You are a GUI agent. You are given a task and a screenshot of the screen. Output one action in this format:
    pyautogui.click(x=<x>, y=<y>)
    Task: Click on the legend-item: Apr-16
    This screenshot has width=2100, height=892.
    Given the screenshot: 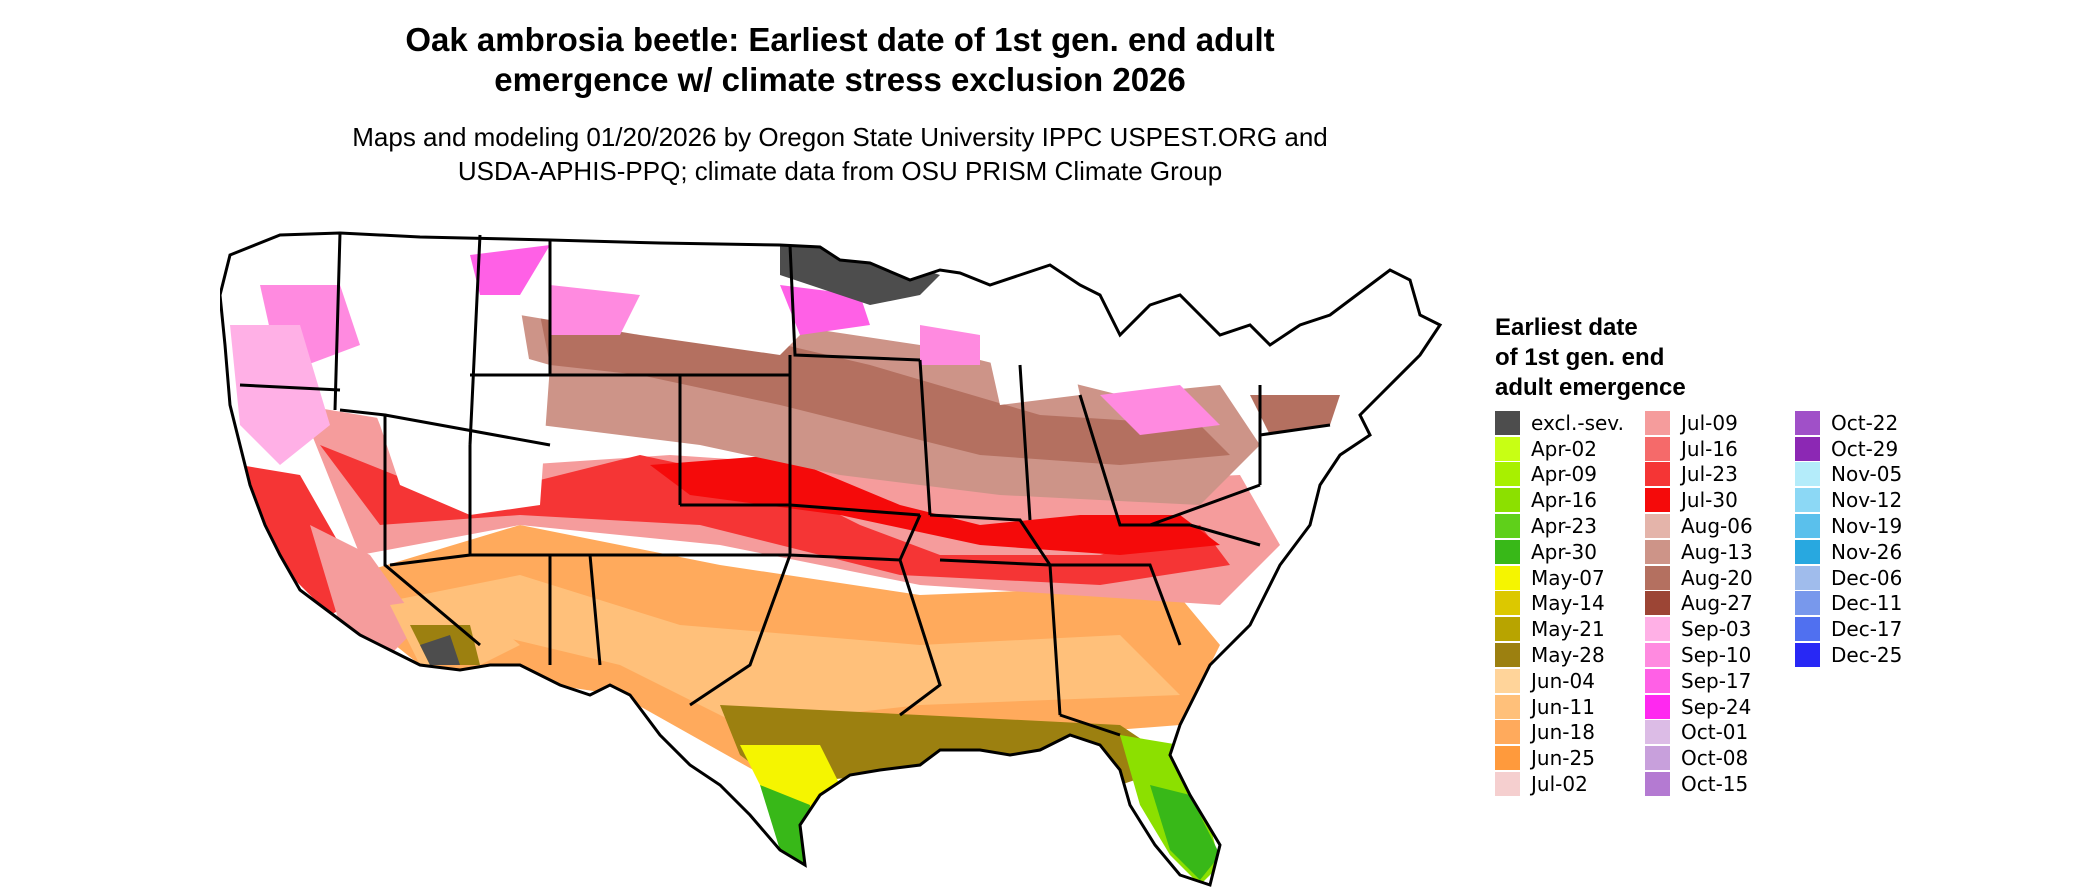 What is the action you would take?
    pyautogui.click(x=1559, y=500)
    